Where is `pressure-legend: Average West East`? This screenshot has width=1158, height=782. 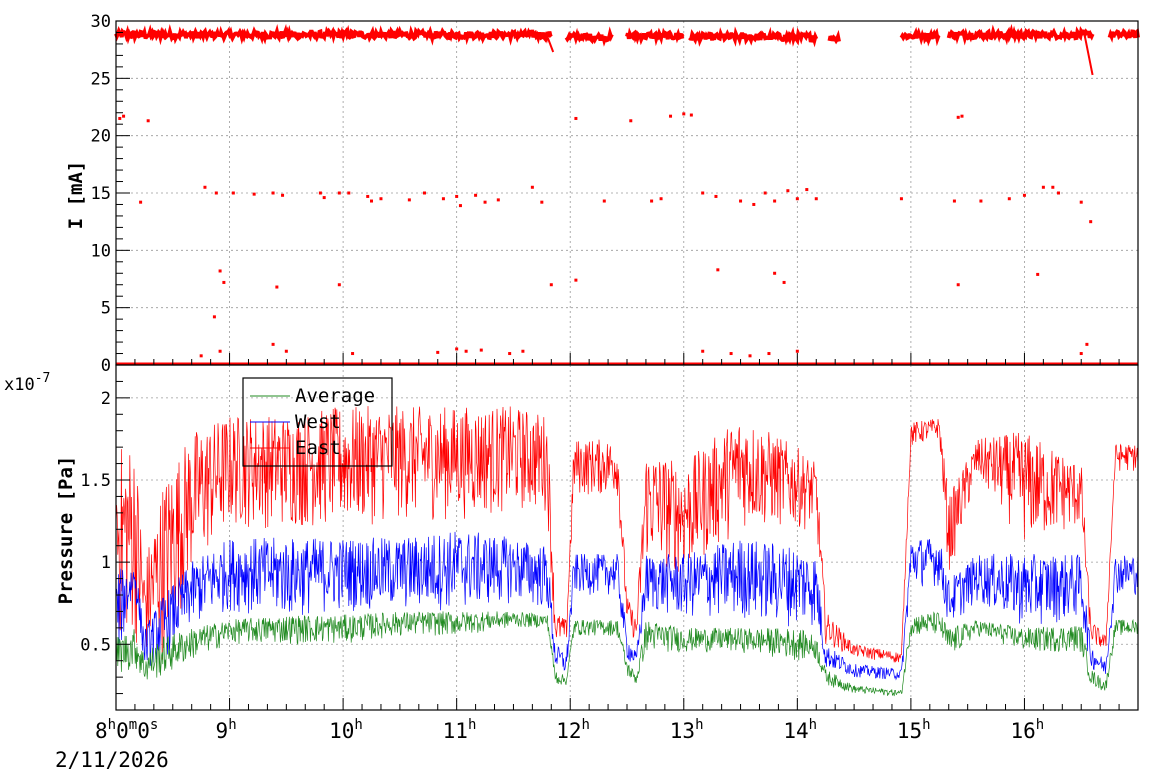 pressure-legend: Average West East is located at coordinates (317, 422).